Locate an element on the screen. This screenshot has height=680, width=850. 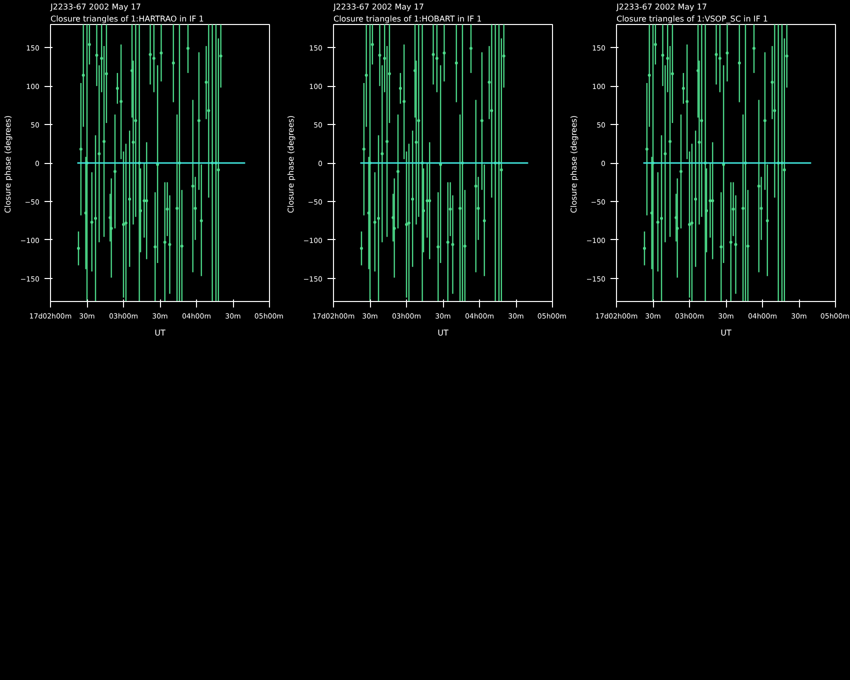
chart-subtitle: Closure triangles of 1:HOBART in IF 1 is located at coordinates (408, 19).